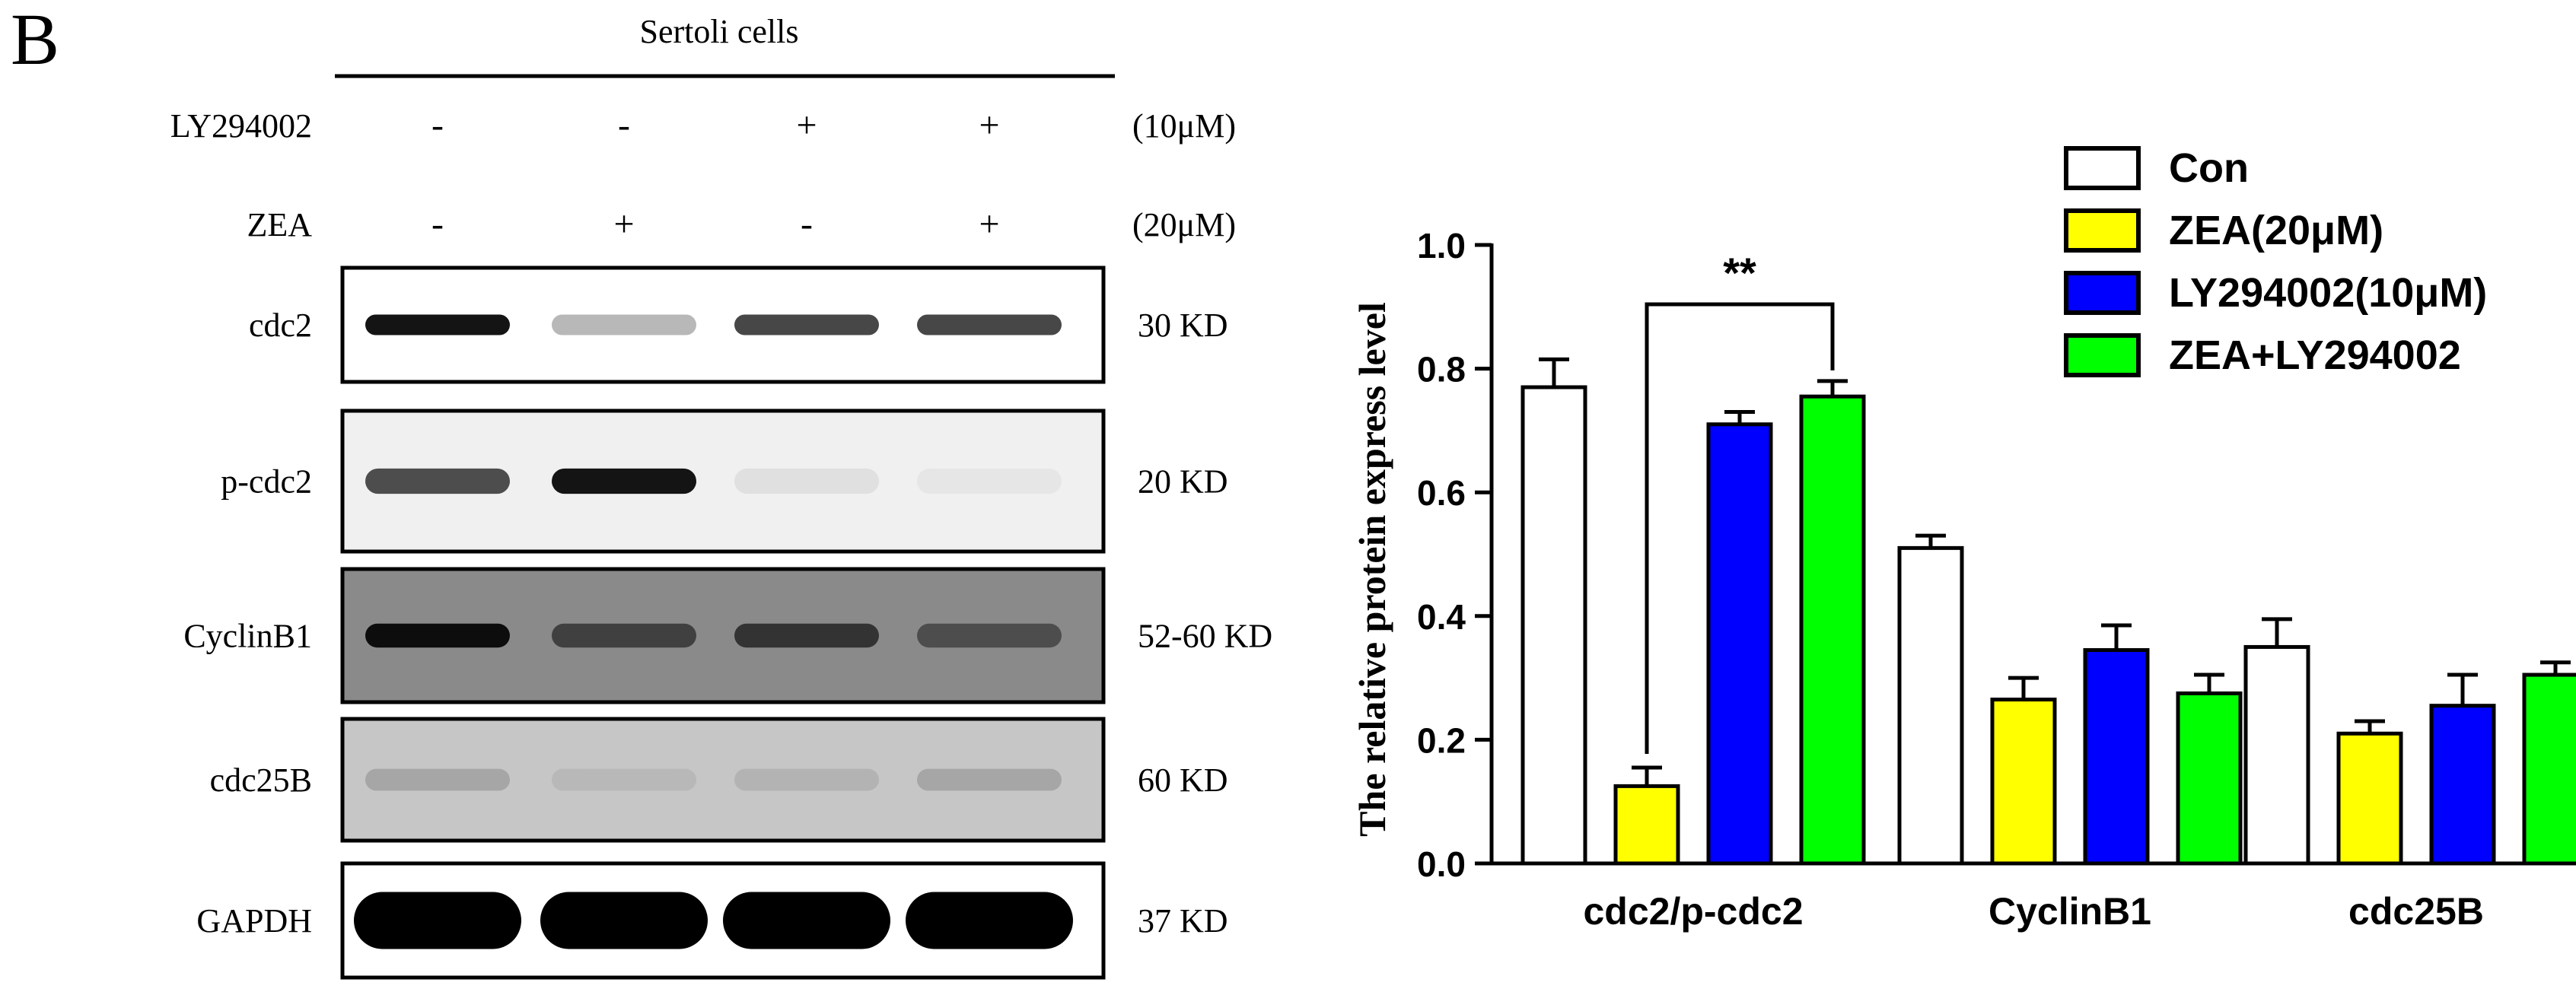 The height and width of the screenshot is (992, 2576). Describe the element at coordinates (1183, 921) in the screenshot. I see `blot-row-size: 37 KD` at that location.